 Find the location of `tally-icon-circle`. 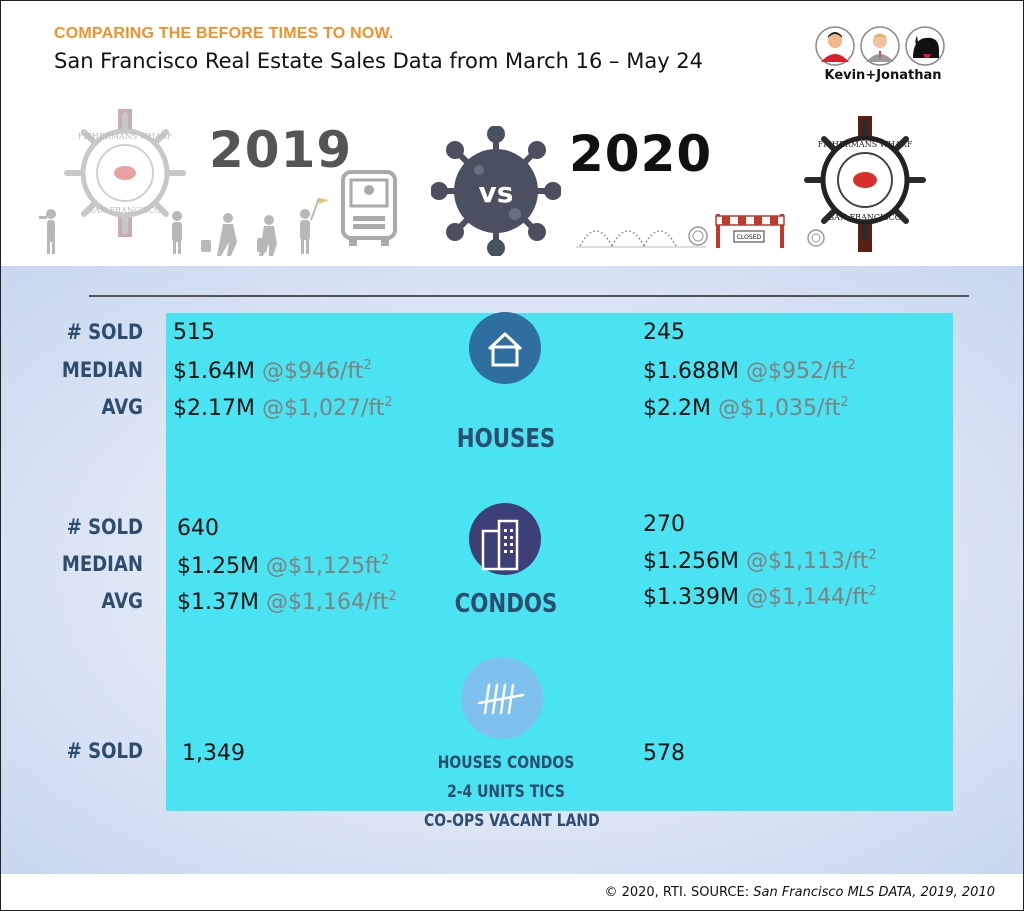

tally-icon-circle is located at coordinates (502, 698).